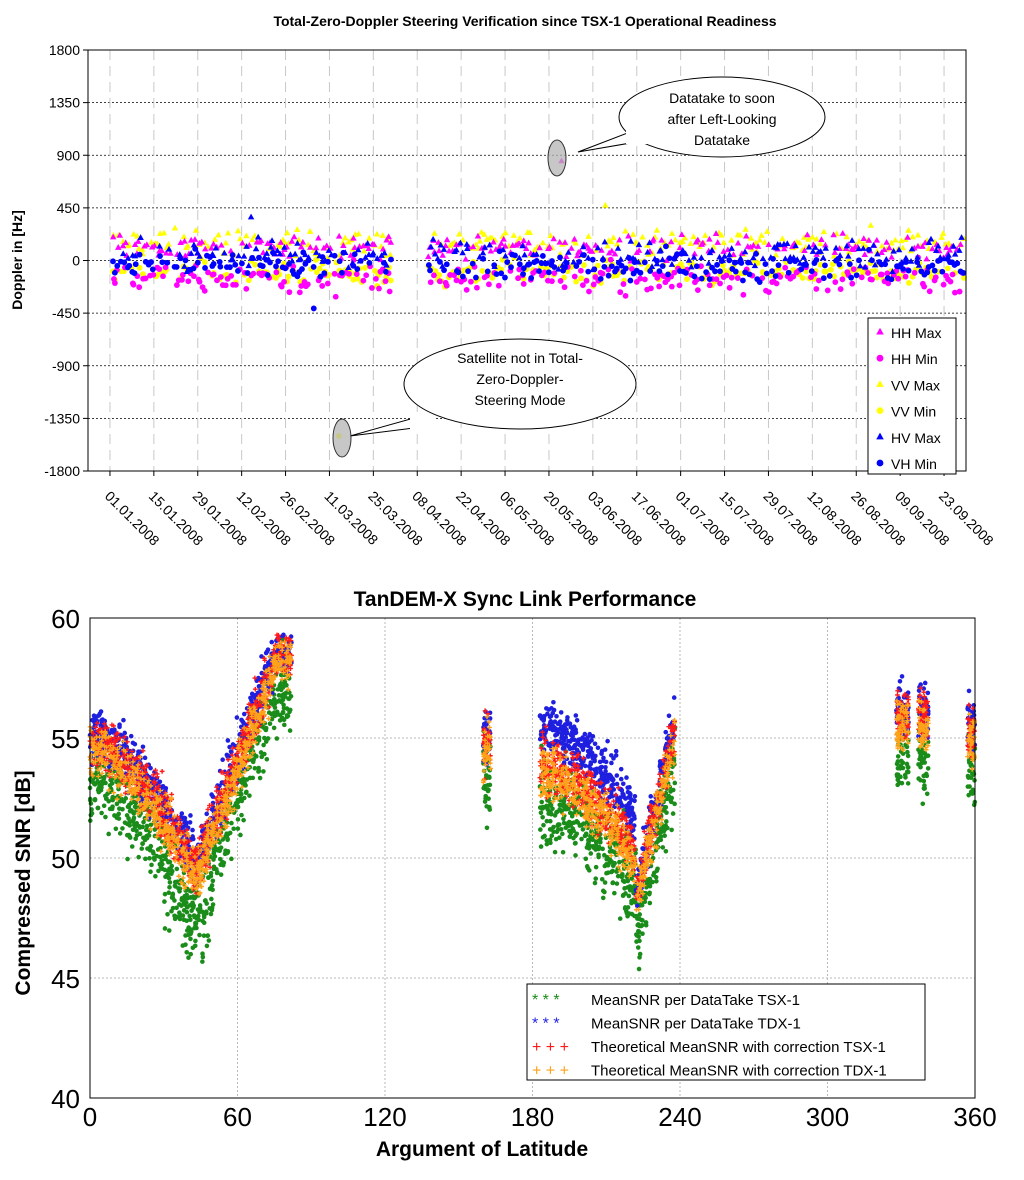 This screenshot has width=1024, height=1180. I want to click on doppler-legend-label: HH Max, so click(916, 333).